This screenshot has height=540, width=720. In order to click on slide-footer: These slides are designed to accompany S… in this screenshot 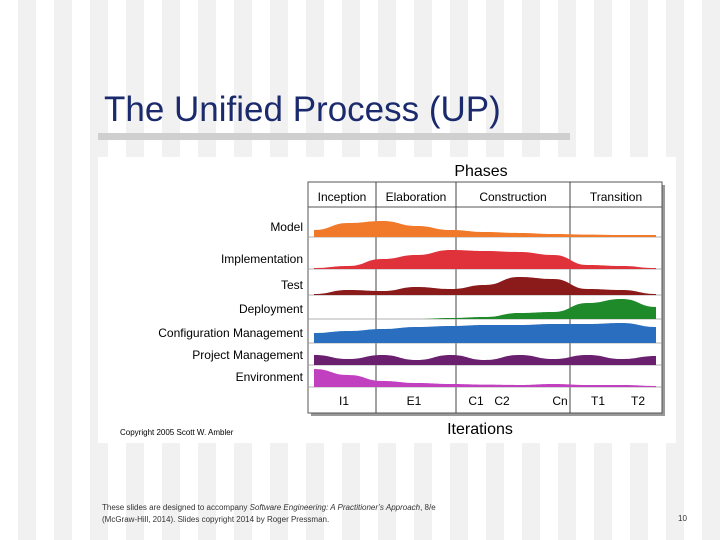, I will do `click(269, 514)`.